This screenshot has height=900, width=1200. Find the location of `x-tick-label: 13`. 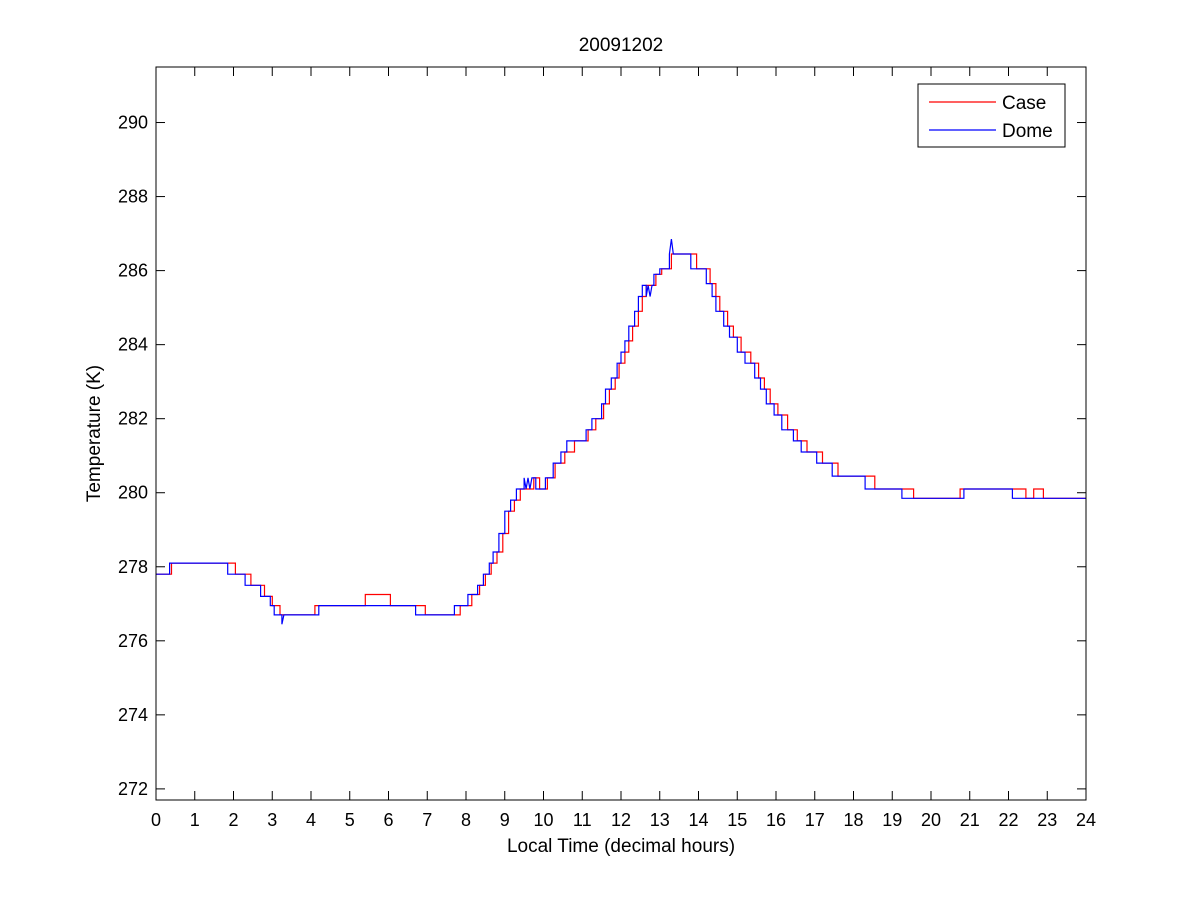

x-tick-label: 13 is located at coordinates (660, 820).